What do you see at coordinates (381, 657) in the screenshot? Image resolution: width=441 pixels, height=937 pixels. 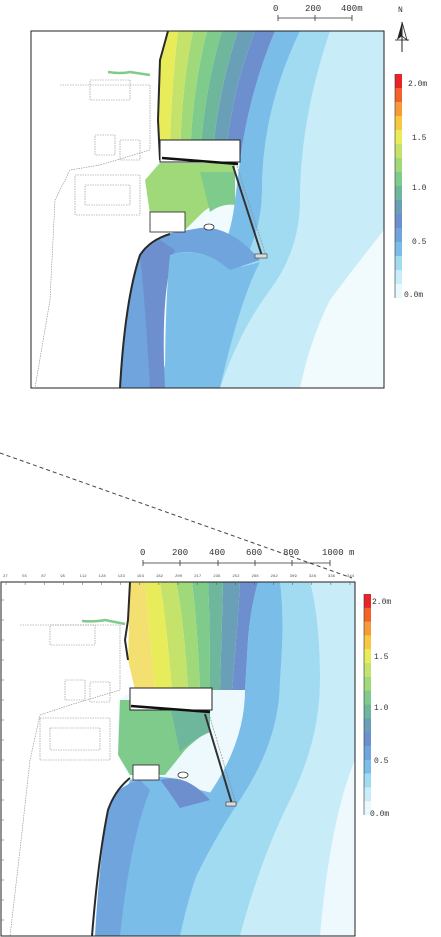 I see `bottom-legend-label-1.5: 1.5` at bounding box center [381, 657].